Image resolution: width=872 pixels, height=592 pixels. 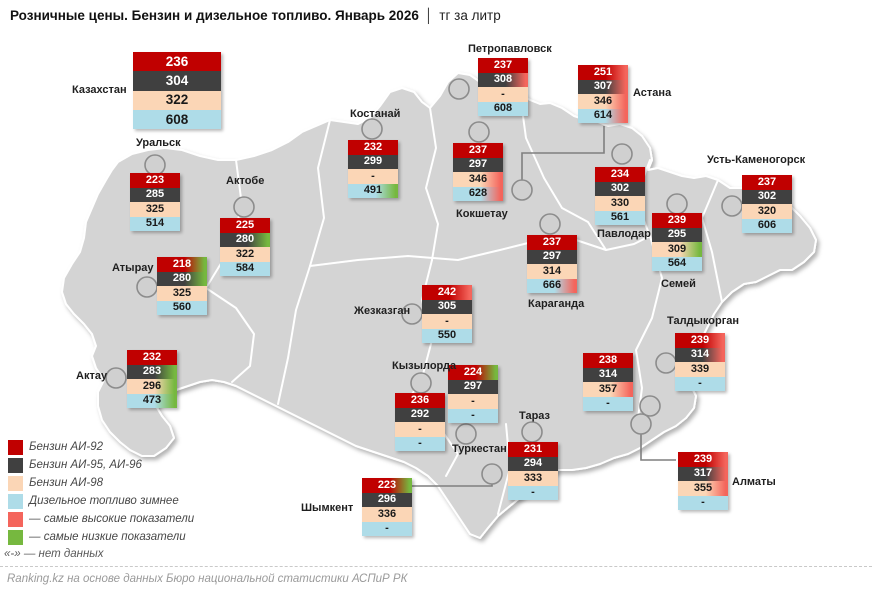 What do you see at coordinates (133, 268) in the screenshot?
I see `city-label-atyrau: Атырау` at bounding box center [133, 268].